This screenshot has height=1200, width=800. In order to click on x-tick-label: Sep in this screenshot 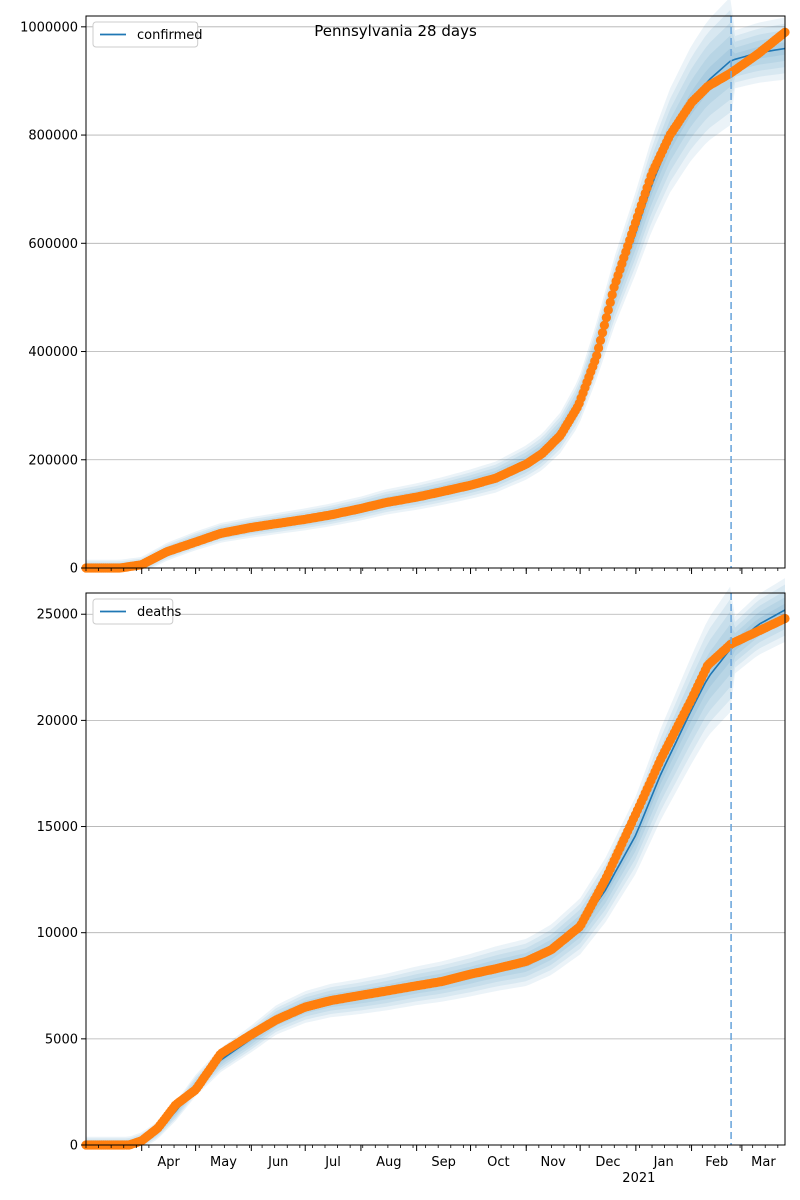, I will do `click(443, 1162)`.